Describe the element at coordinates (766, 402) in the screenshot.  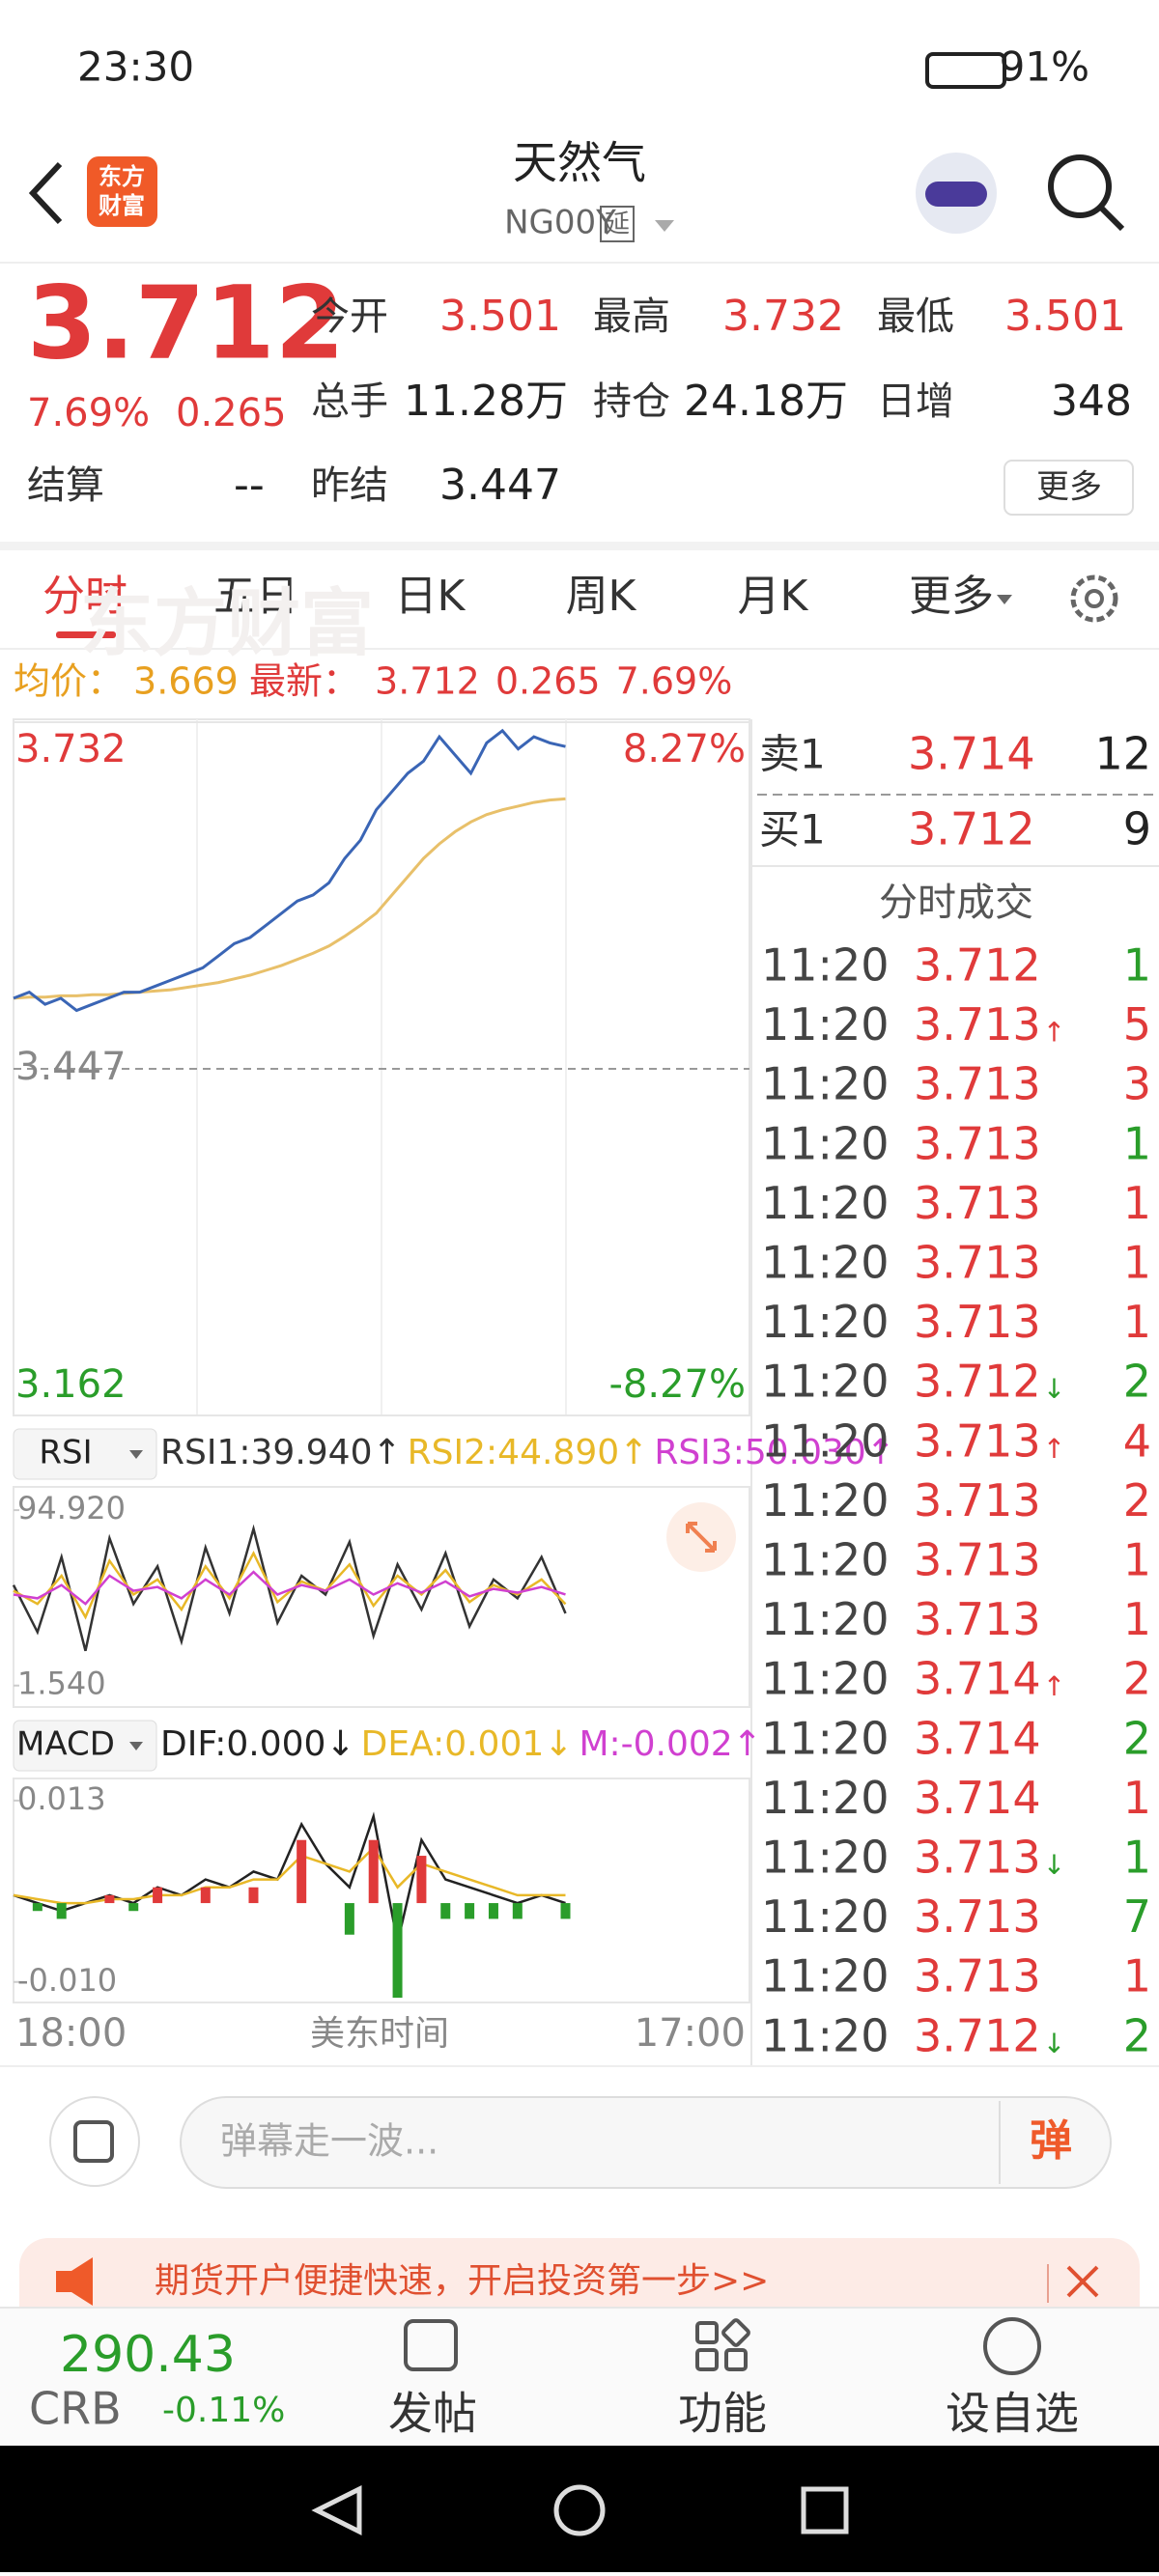
I see `field-value: 24.18万` at that location.